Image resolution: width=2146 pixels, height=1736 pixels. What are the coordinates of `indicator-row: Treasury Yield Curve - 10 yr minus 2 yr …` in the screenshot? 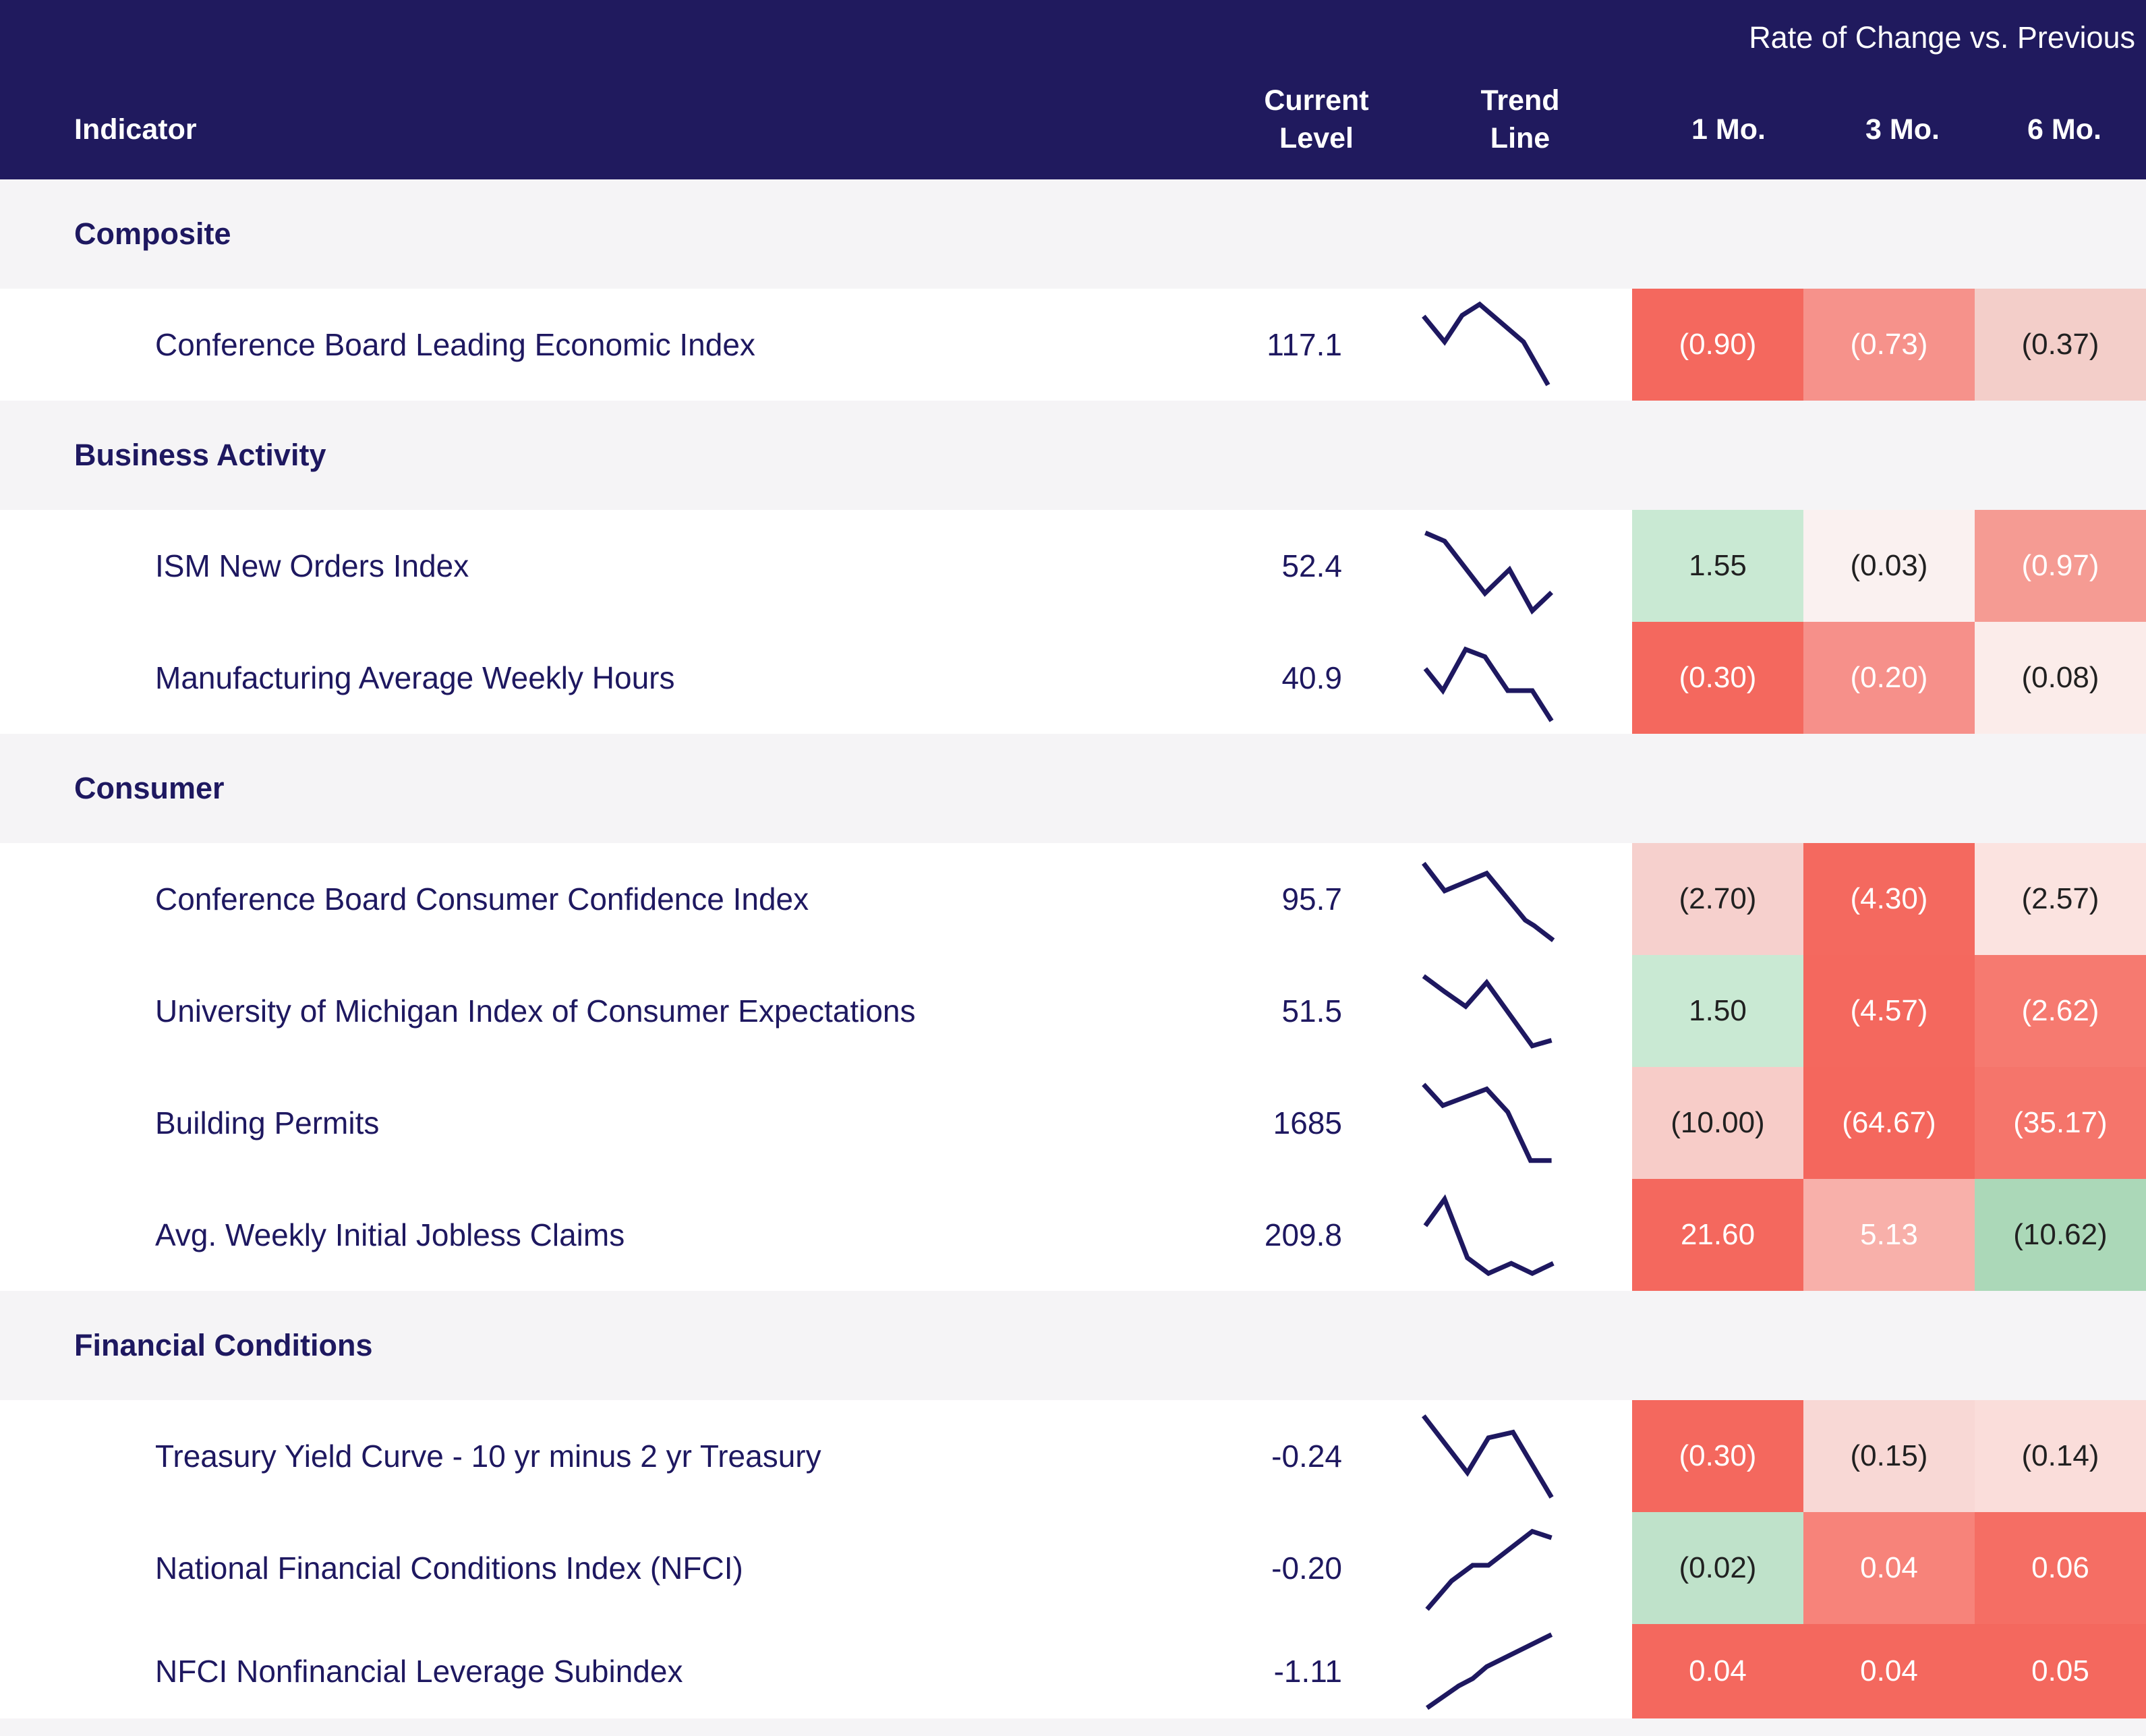 It's located at (1073, 1456).